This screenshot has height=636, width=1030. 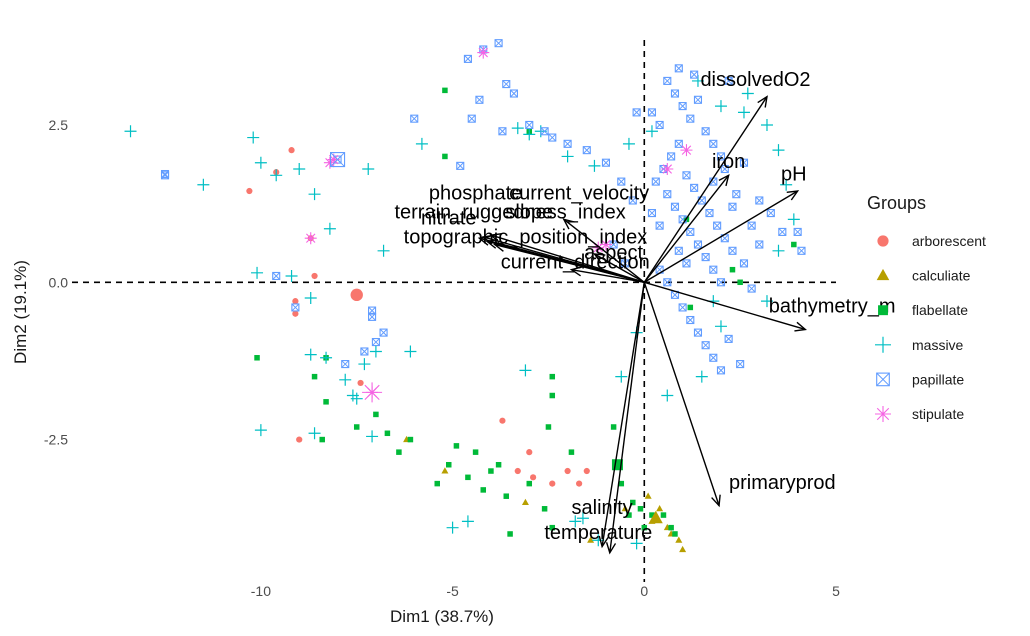 What do you see at coordinates (261, 591) in the screenshot?
I see `x-tick-label: -10` at bounding box center [261, 591].